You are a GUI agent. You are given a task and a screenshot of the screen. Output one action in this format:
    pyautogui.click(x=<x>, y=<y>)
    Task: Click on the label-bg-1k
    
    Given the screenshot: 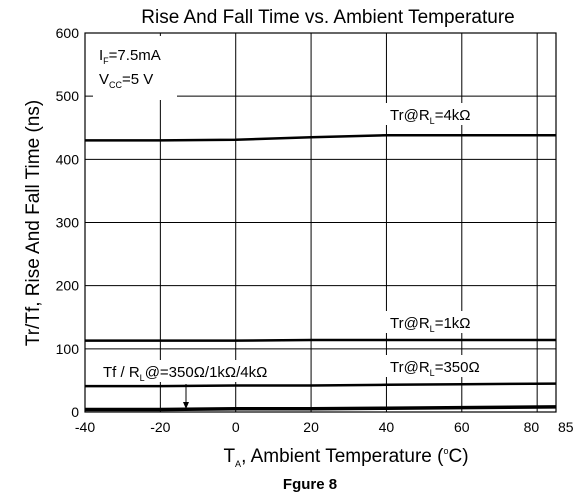 What is the action you would take?
    pyautogui.click(x=440, y=322)
    